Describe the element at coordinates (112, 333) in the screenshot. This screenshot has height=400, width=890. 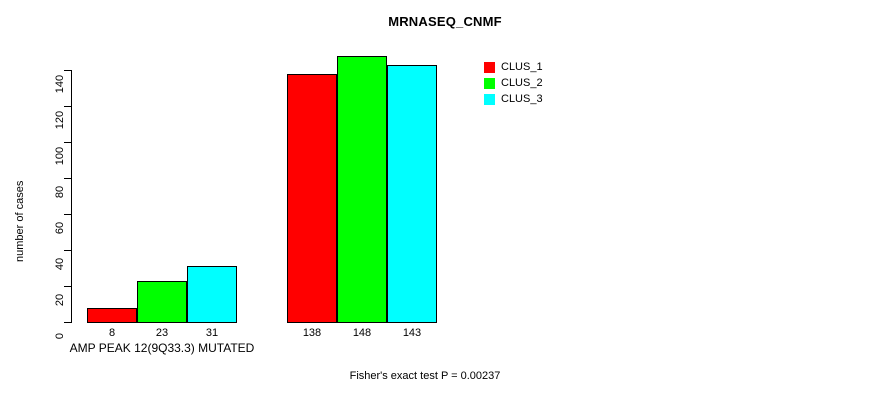
I see `bar-value-label: 8` at that location.